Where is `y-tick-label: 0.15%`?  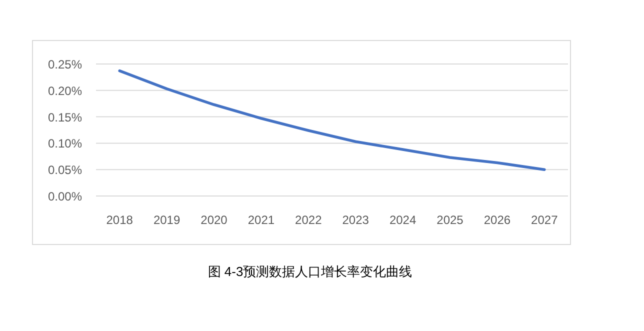
y-tick-label: 0.15% is located at coordinates (65, 117).